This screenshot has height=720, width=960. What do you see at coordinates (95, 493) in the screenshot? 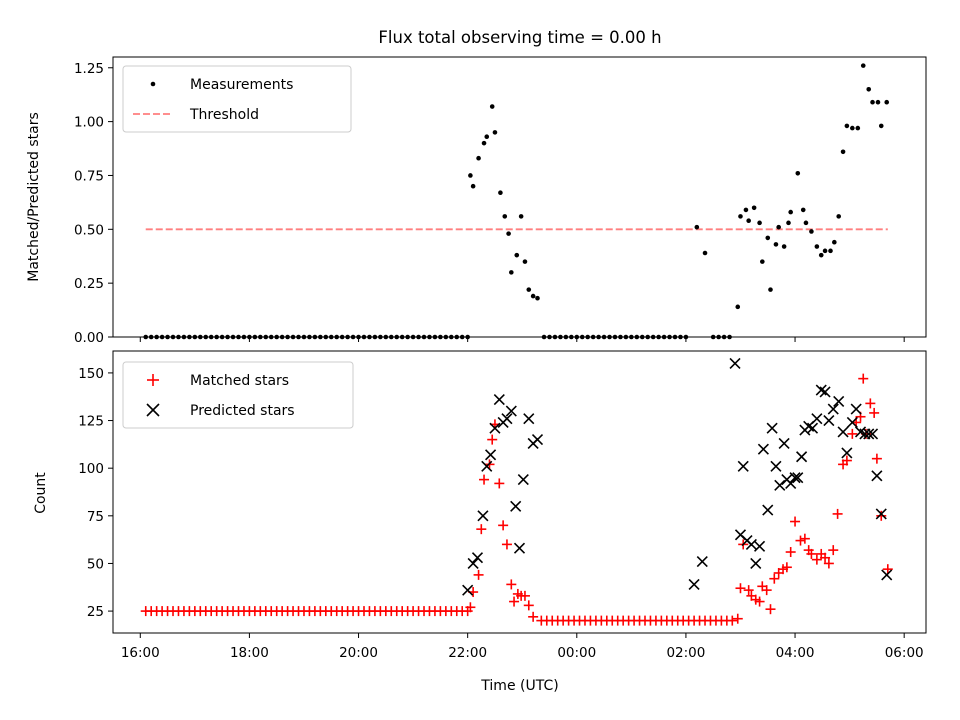
I see `bottom-y-ticks: 25 50 75 100 125 150` at bounding box center [95, 493].